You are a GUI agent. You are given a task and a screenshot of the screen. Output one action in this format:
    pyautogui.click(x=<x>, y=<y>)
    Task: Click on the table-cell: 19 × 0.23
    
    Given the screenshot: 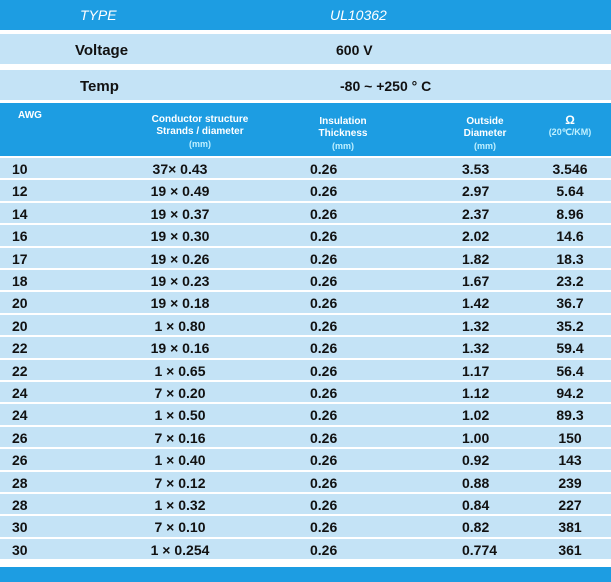 What is the action you would take?
    pyautogui.click(x=180, y=281)
    